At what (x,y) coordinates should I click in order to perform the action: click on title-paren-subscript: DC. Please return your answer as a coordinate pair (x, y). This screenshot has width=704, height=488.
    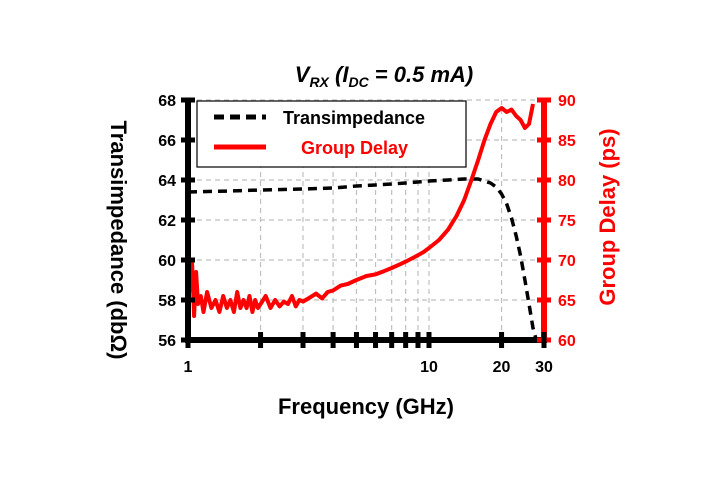
    Looking at the image, I should click on (358, 82).